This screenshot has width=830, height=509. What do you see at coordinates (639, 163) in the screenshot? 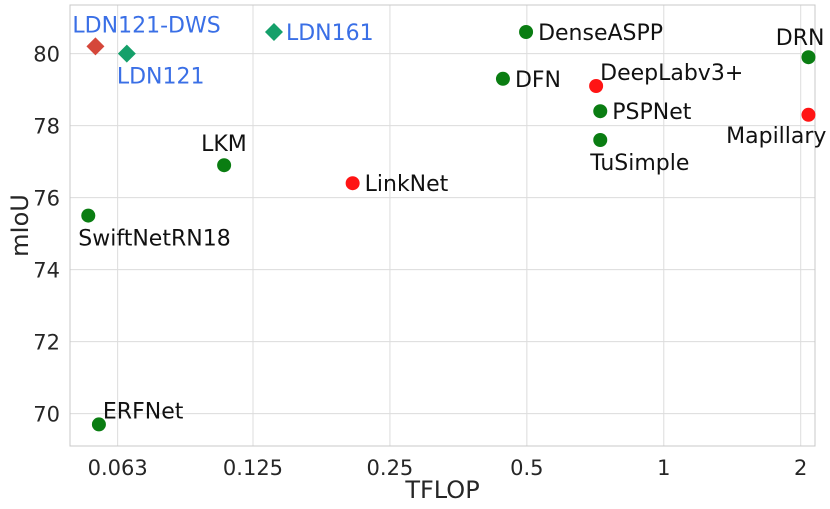
I see `label-tusimple: TuSimple` at bounding box center [639, 163].